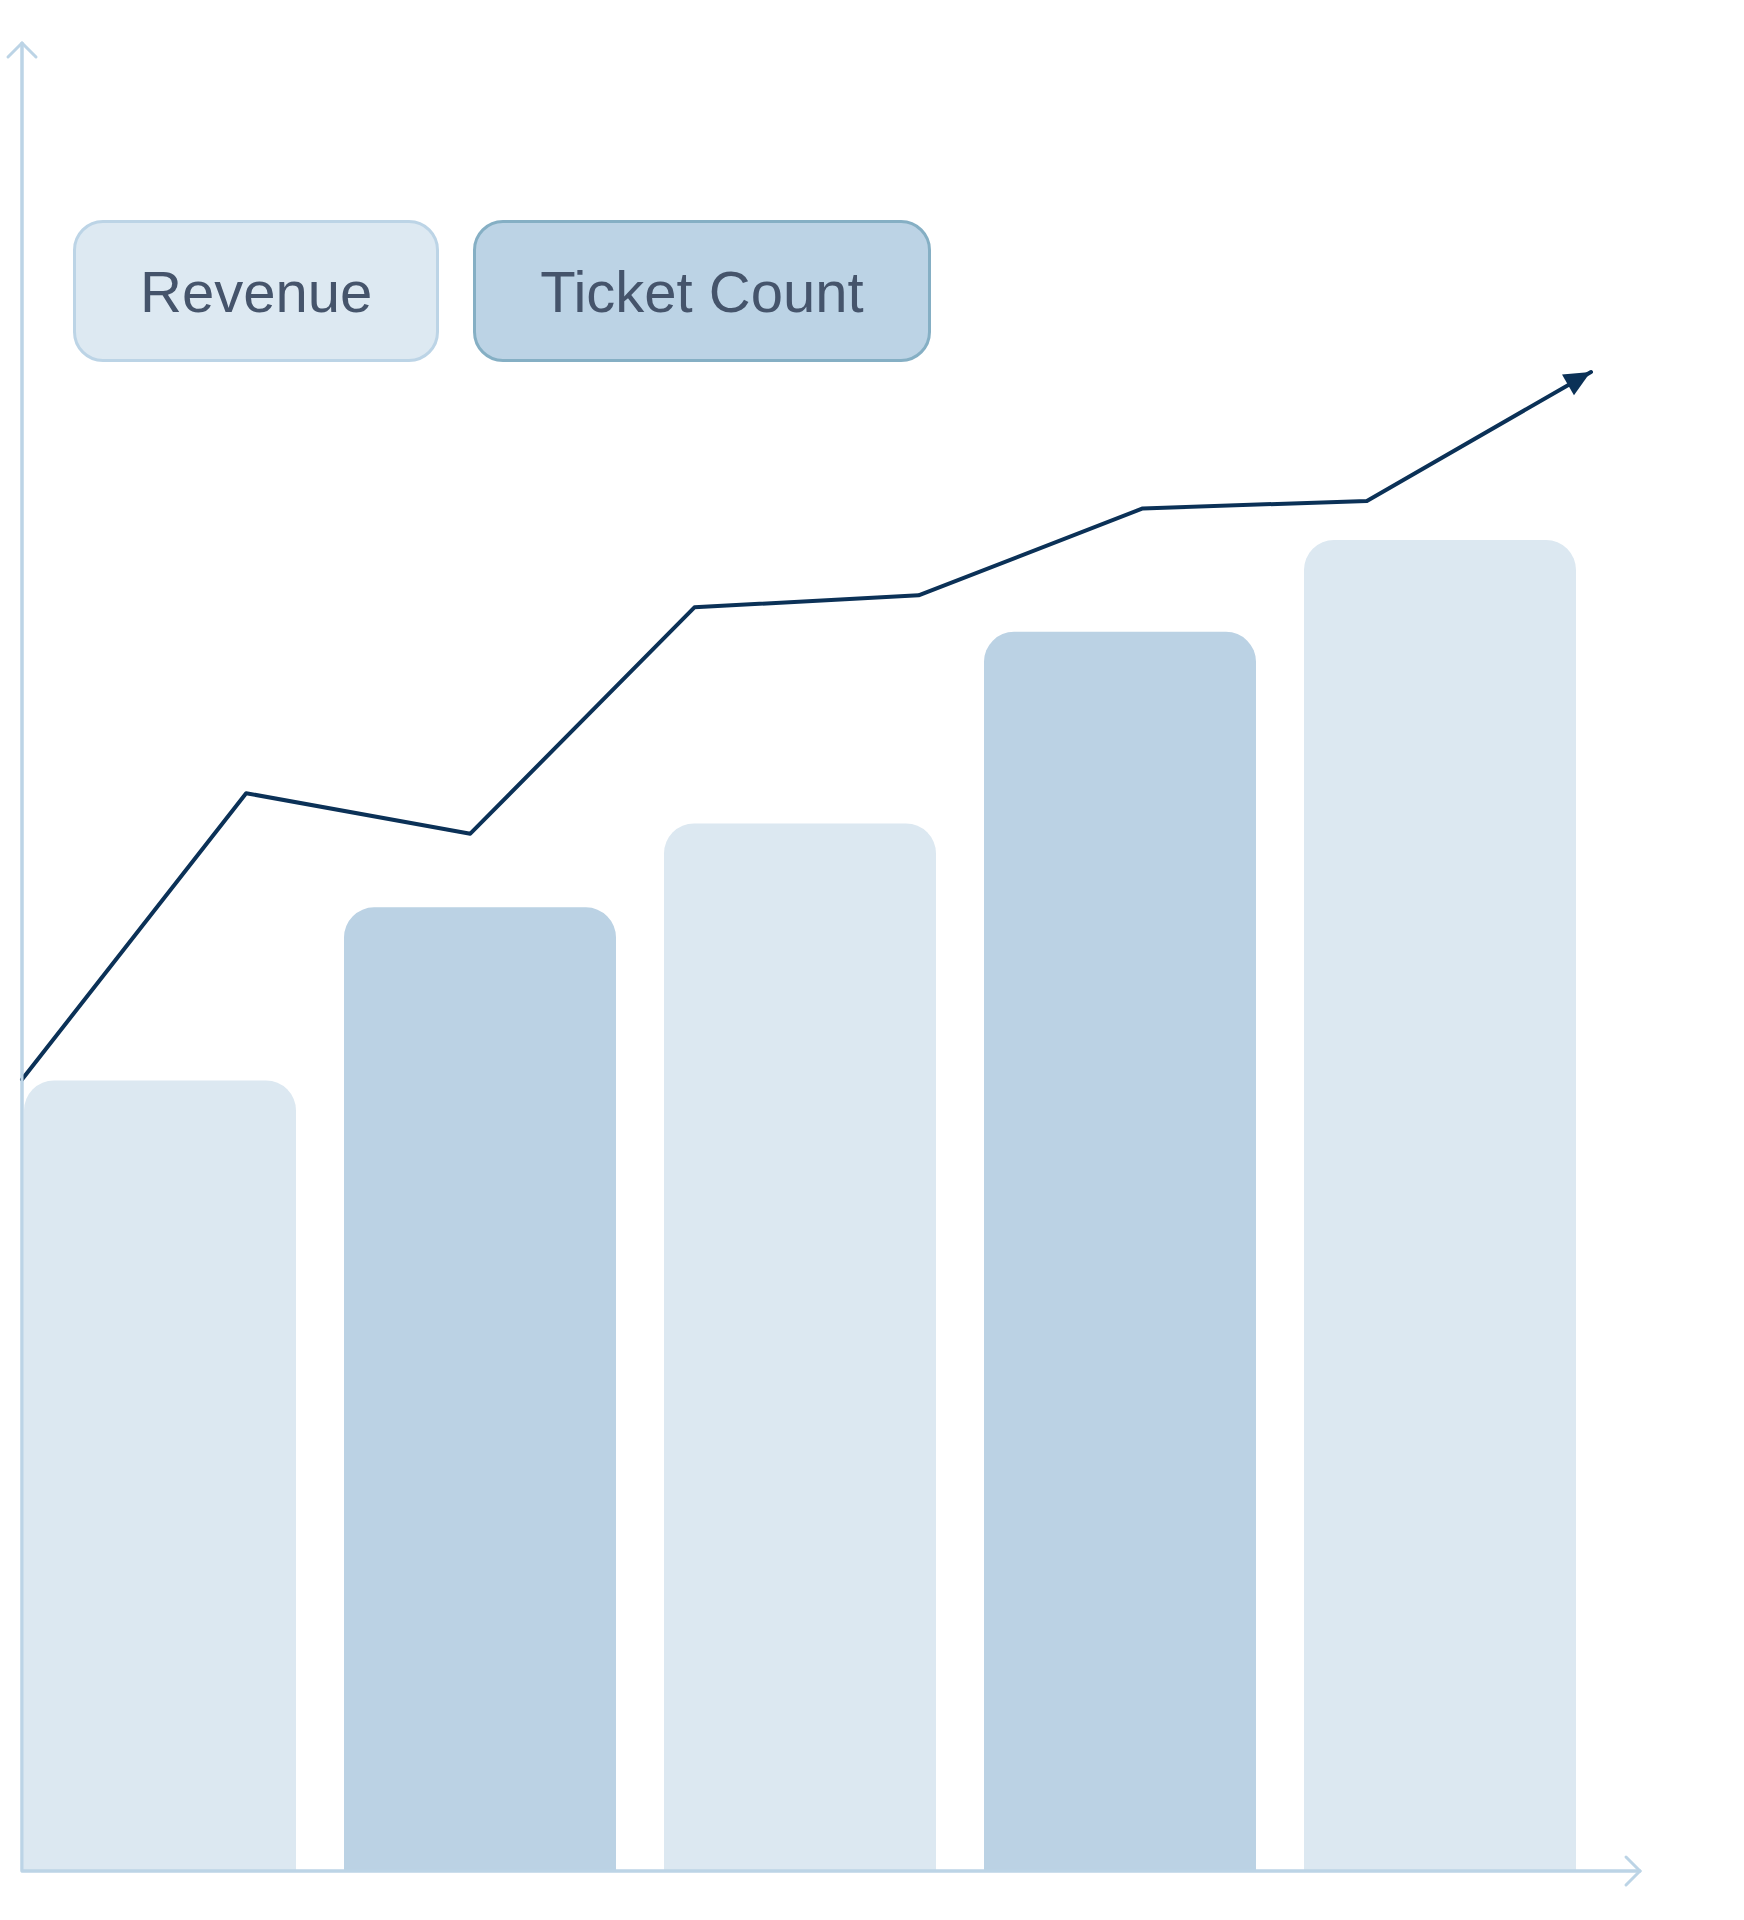 The image size is (1744, 1920). Describe the element at coordinates (256, 291) in the screenshot. I see `toggle-button: Revenue` at that location.